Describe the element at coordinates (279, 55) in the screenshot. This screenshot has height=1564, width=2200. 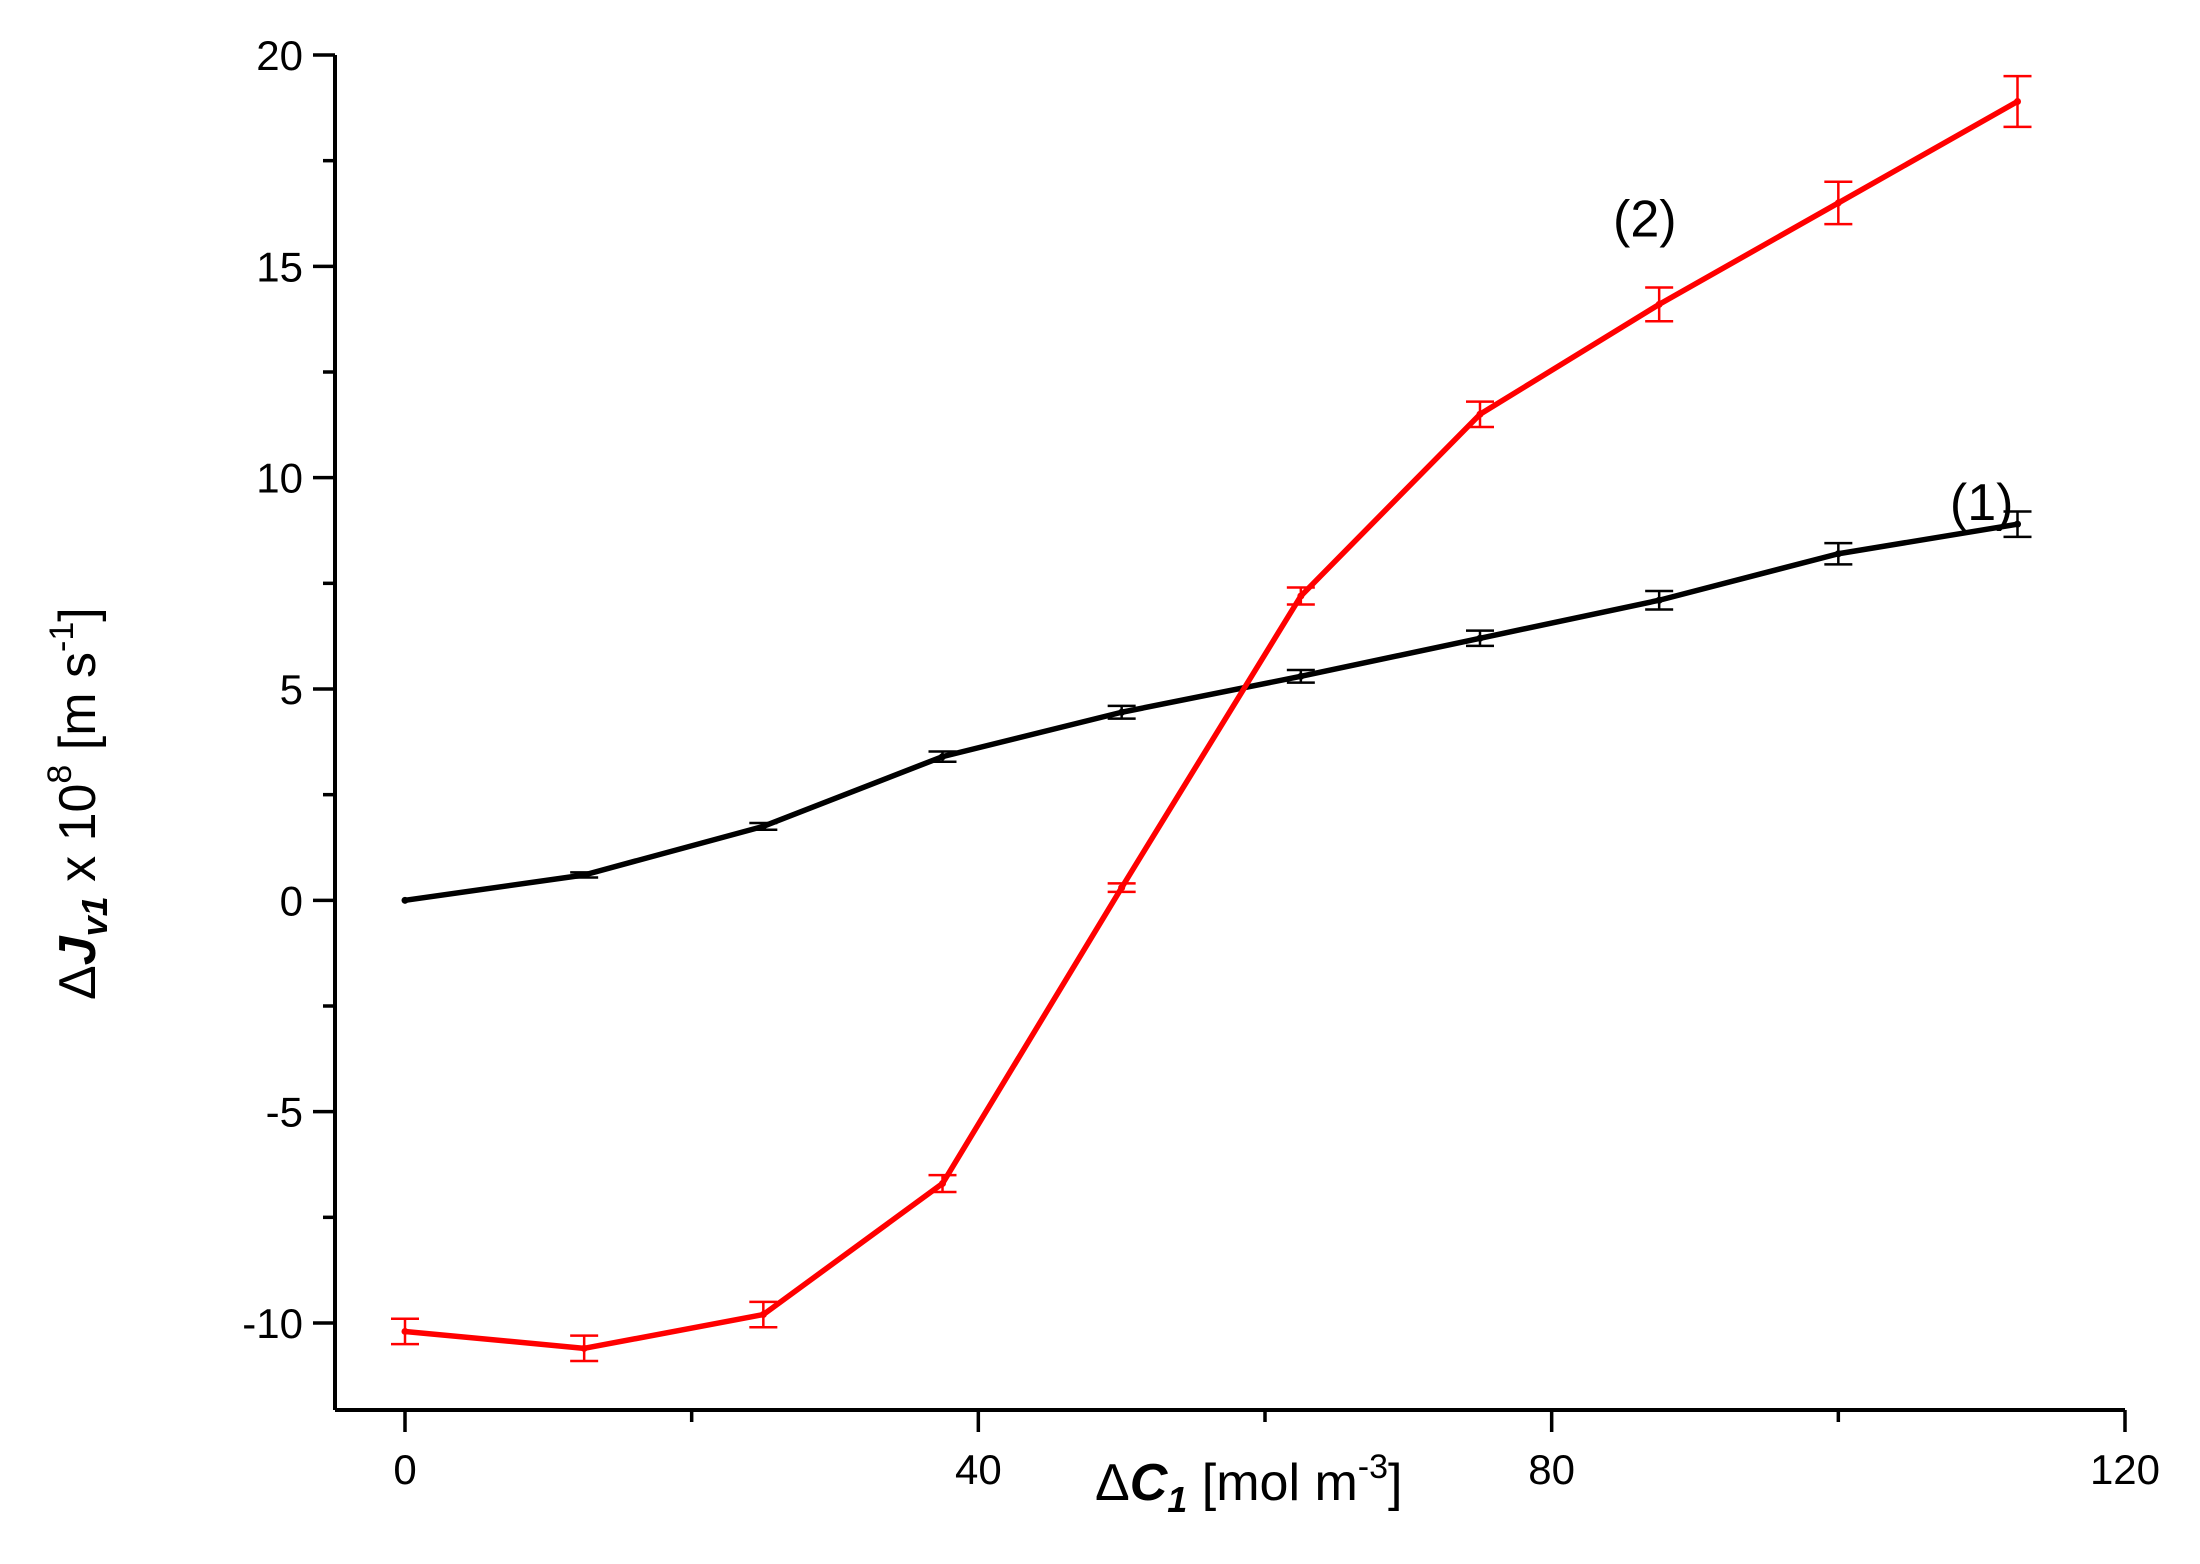
I see `y-tick-label: 20` at that location.